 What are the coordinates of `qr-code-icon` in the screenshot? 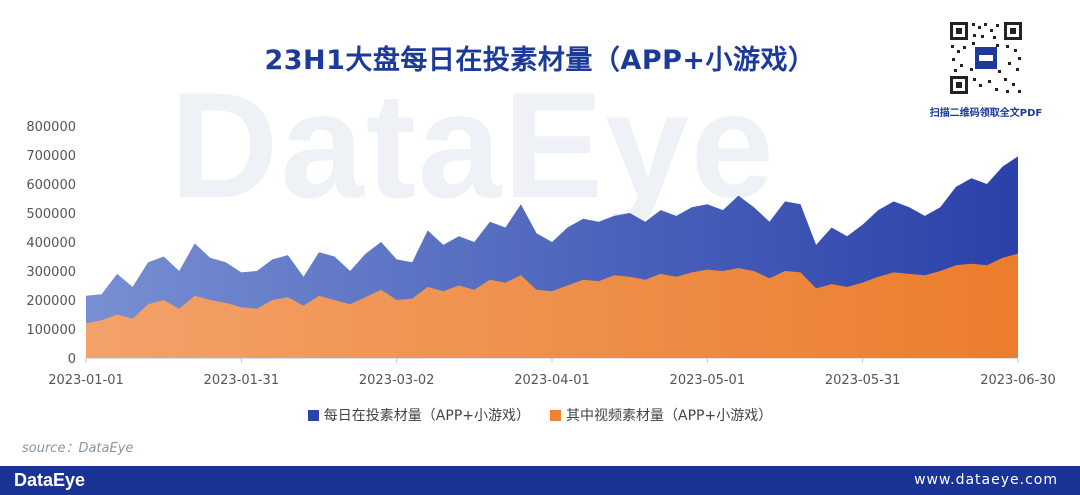 It's located at (986, 58).